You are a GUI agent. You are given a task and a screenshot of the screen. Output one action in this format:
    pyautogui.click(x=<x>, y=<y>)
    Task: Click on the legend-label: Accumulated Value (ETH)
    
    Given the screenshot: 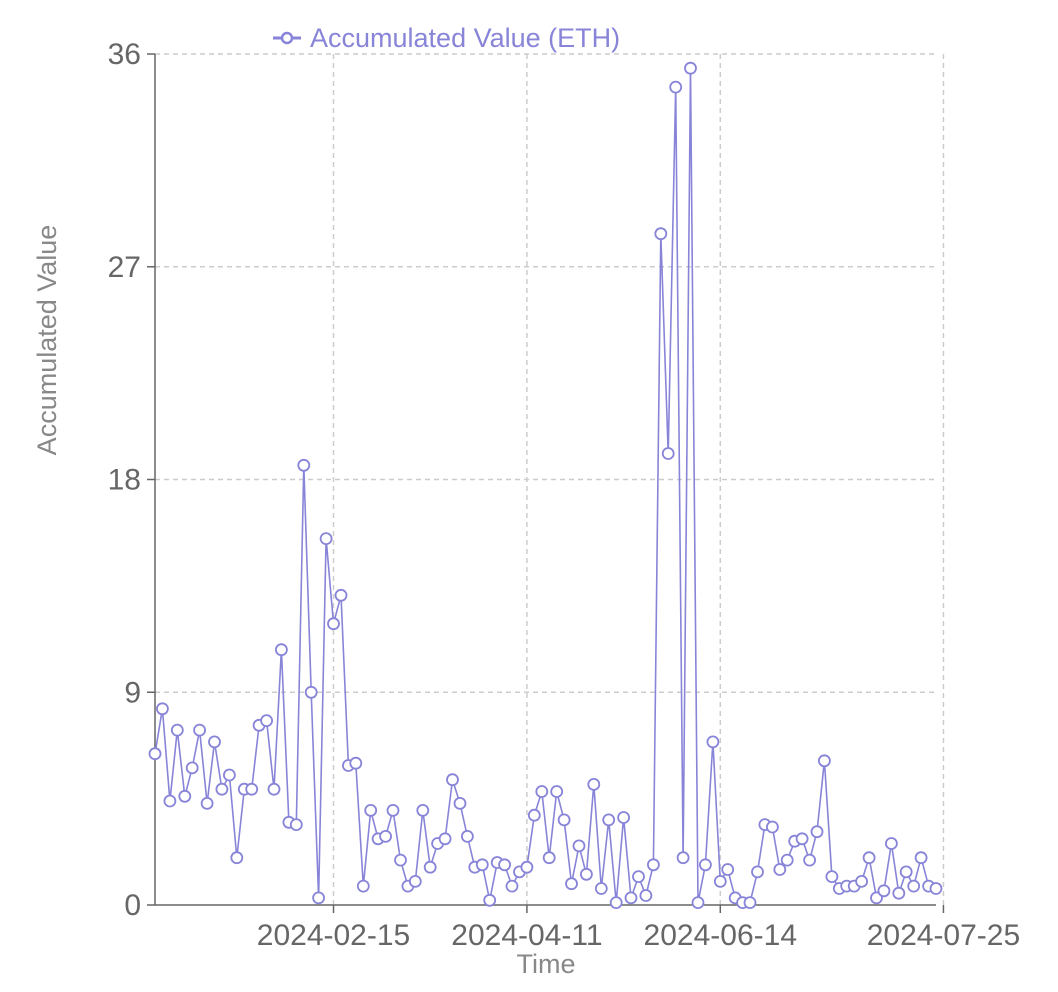 What is the action you would take?
    pyautogui.click(x=465, y=38)
    